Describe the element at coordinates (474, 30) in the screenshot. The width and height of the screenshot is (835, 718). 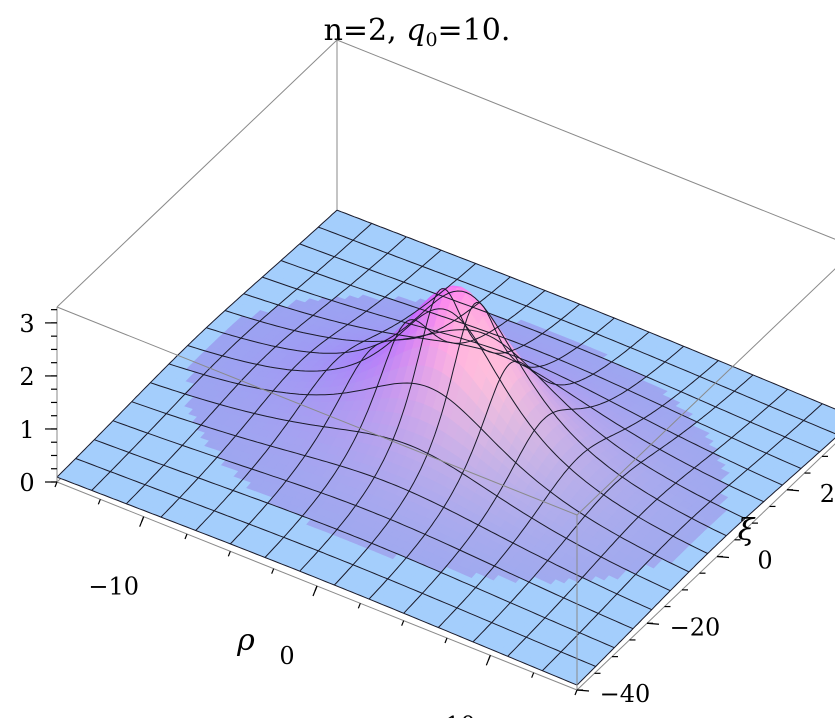
I see `title-suffix: =10.` at that location.